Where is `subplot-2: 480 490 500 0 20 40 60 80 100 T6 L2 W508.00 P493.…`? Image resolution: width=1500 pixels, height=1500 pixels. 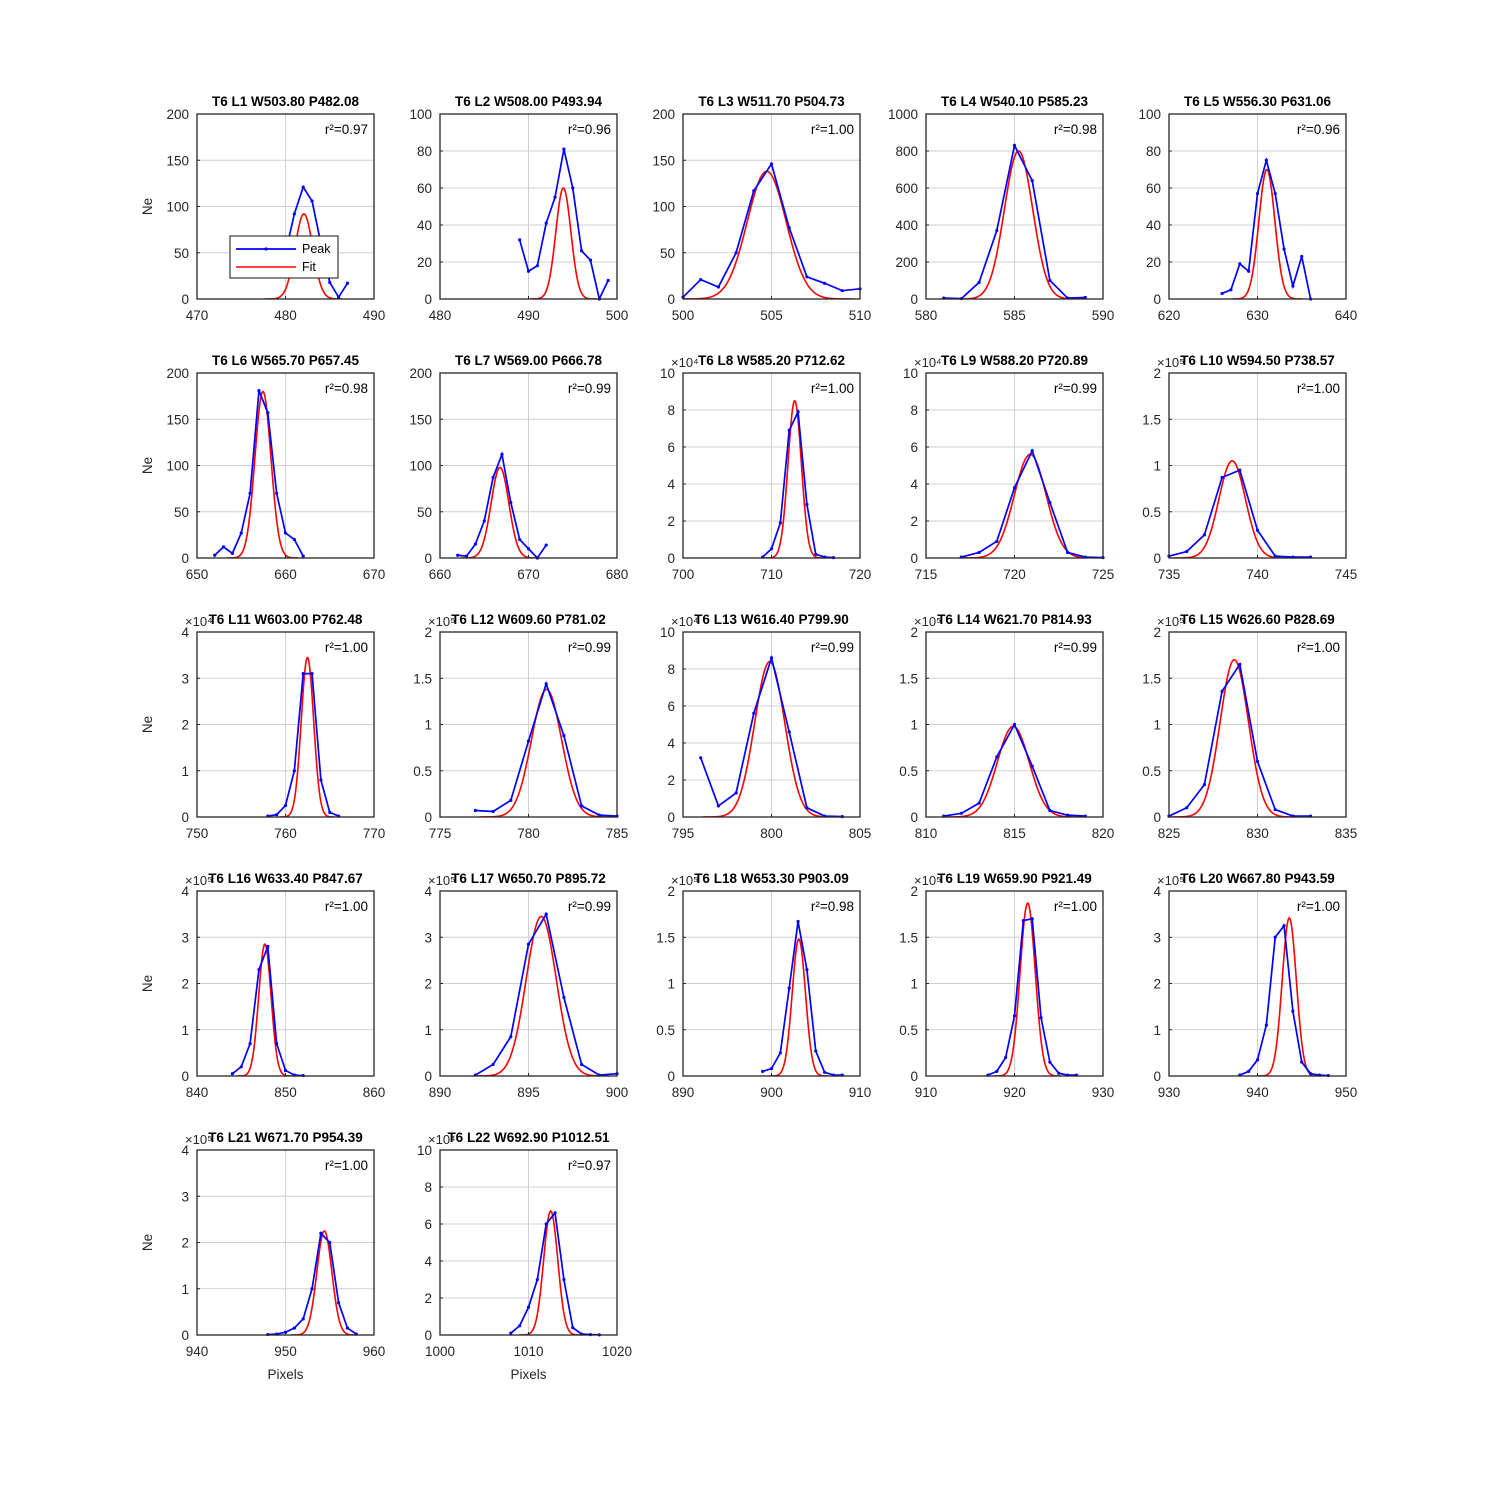
subplot-2: 480 490 500 0 20 40 60 80 100 T6 L2 W508.00 P493.… is located at coordinates (518, 208).